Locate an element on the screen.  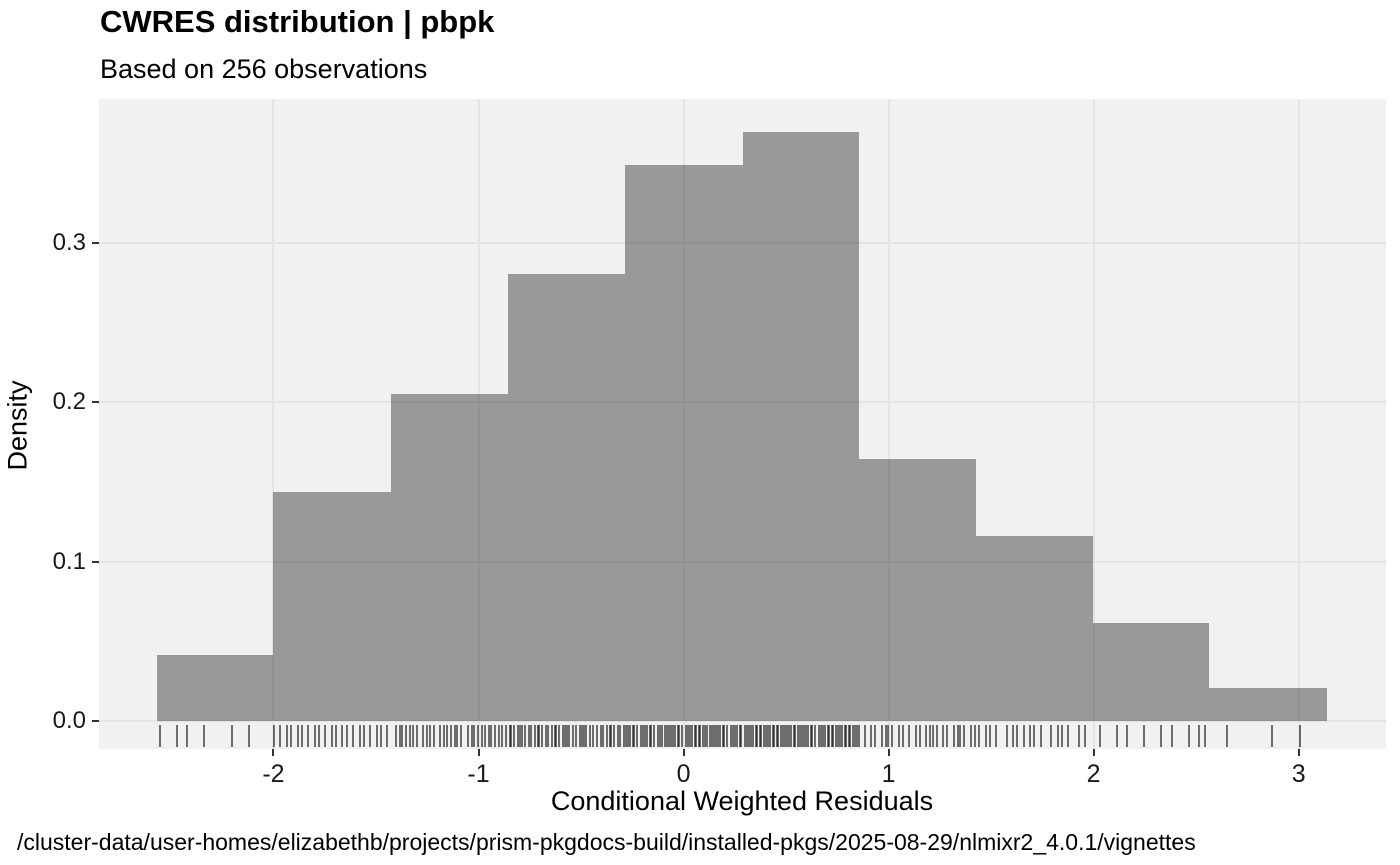
x-tick-label: -2 is located at coordinates (273, 774).